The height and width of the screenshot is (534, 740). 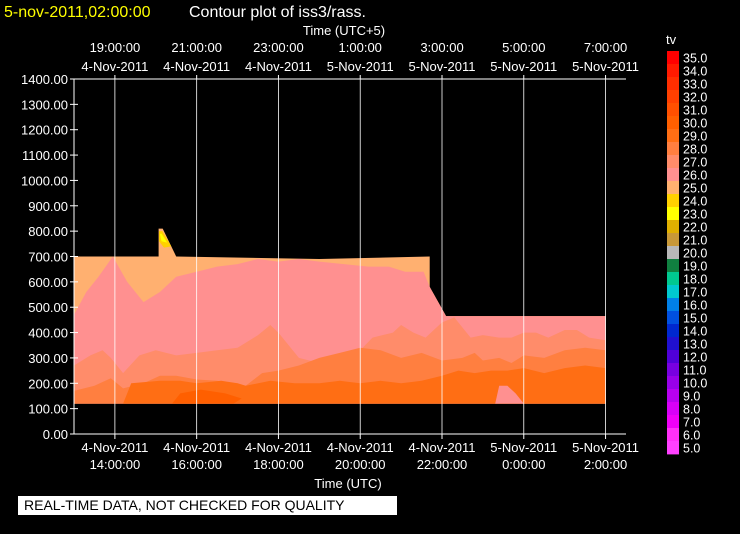 I want to click on x-top-time-label: 21:00:00, so click(x=196, y=47).